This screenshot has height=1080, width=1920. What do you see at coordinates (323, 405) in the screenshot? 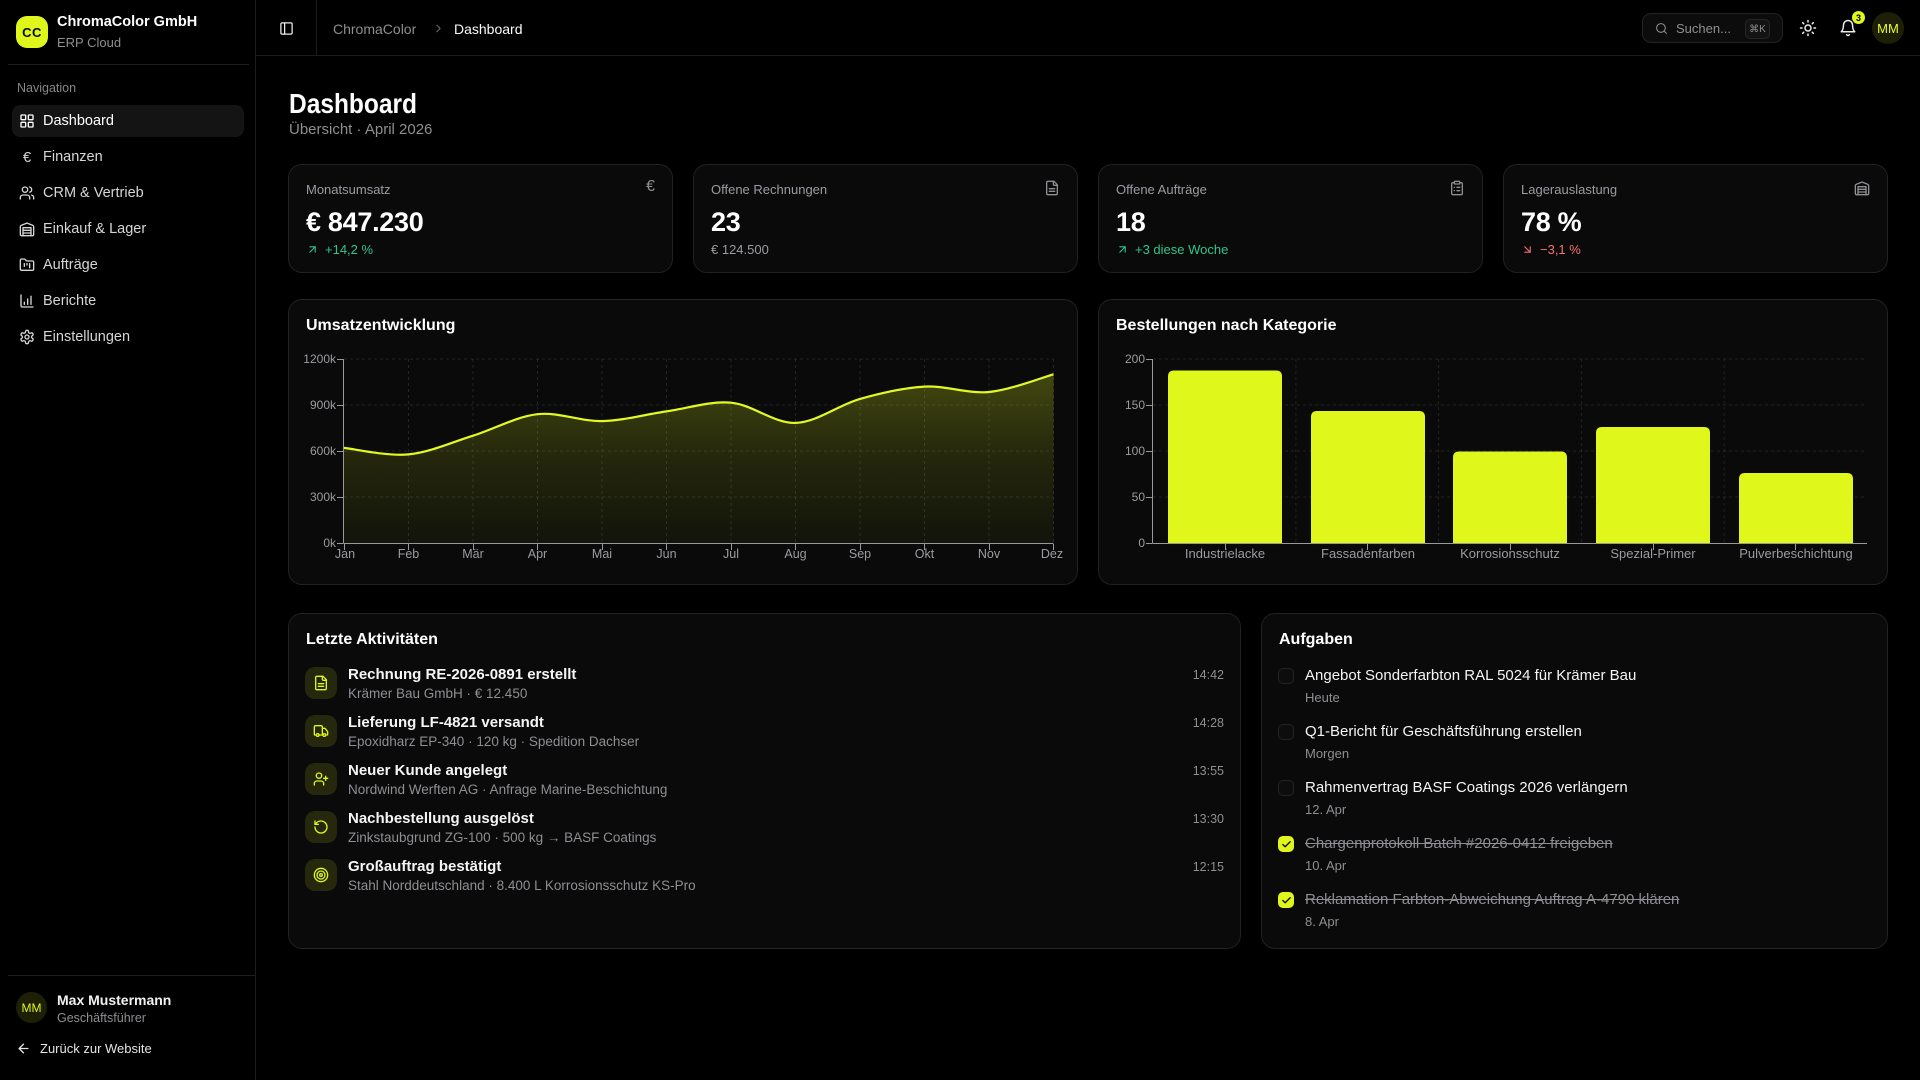
I see `svg-text: 900k` at bounding box center [323, 405].